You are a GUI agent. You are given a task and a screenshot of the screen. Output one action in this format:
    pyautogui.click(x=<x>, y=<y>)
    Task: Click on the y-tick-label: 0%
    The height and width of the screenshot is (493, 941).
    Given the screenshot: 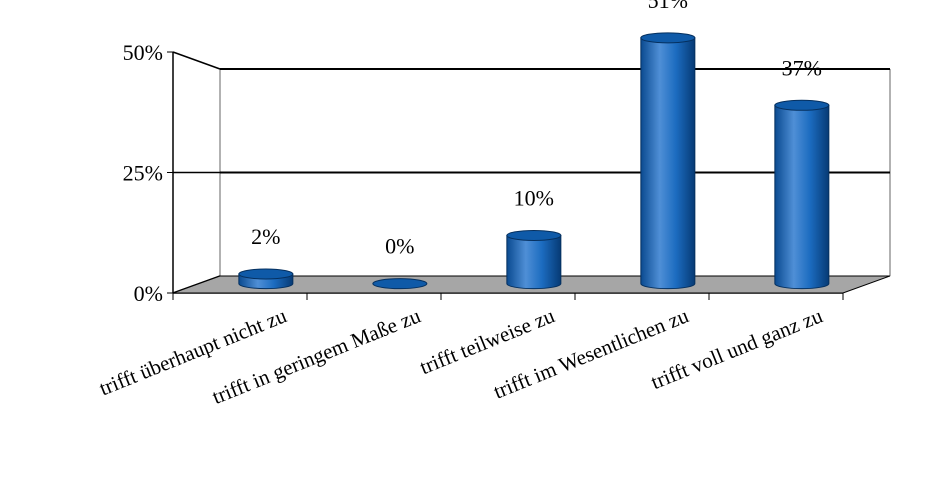 What is the action you would take?
    pyautogui.click(x=148, y=293)
    